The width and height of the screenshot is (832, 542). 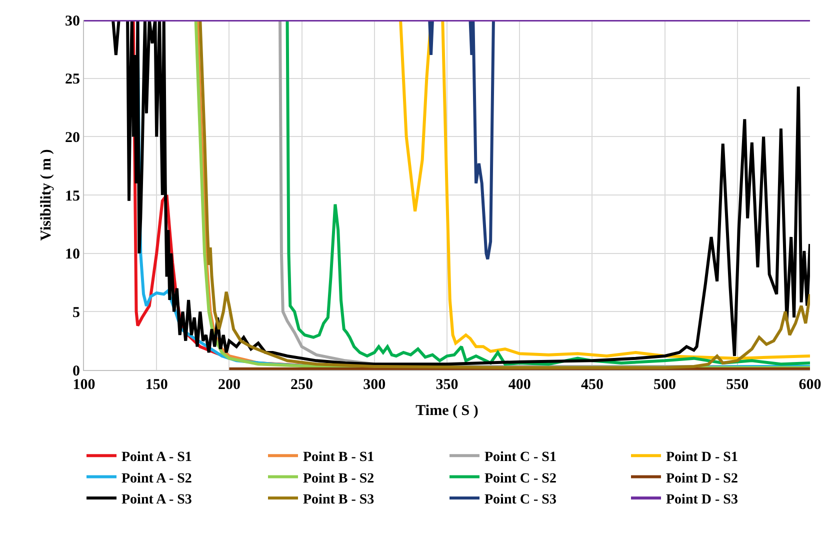 What do you see at coordinates (72, 138) in the screenshot?
I see `y-tick-label: 20` at bounding box center [72, 138].